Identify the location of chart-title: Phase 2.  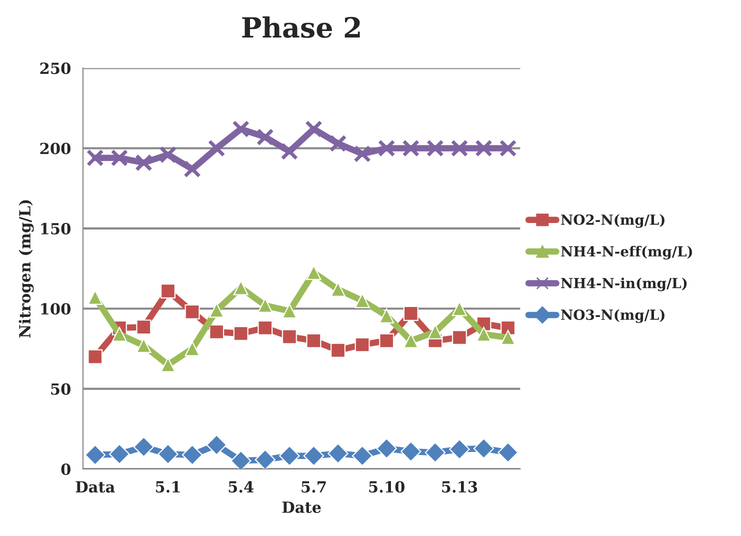
(301, 27).